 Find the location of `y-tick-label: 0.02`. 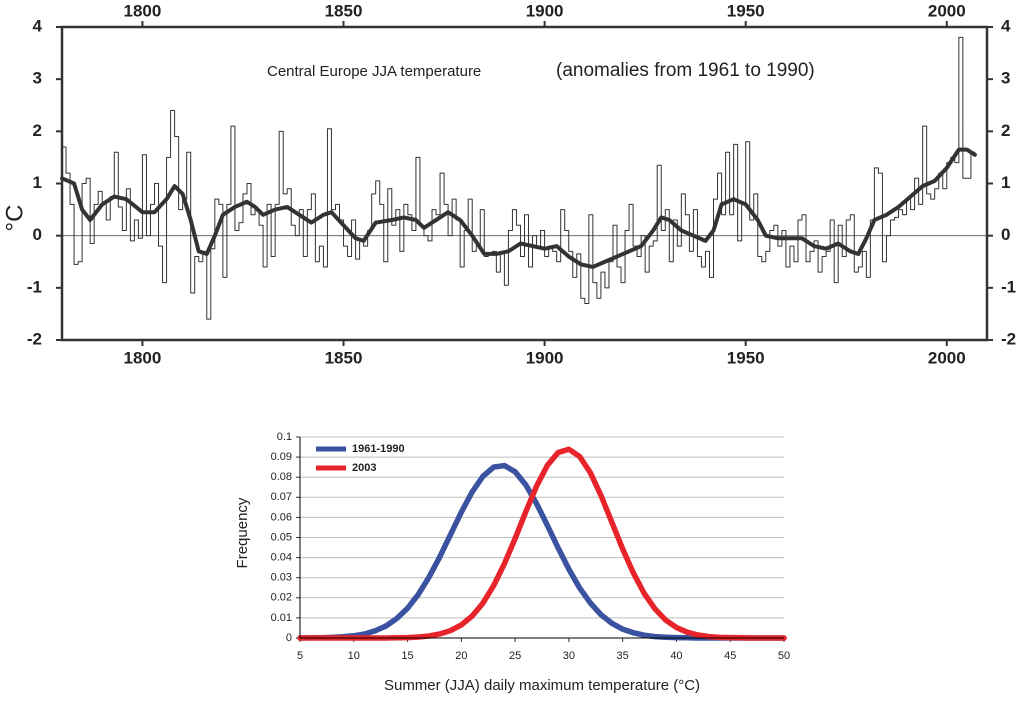

y-tick-label: 0.02 is located at coordinates (281, 598).